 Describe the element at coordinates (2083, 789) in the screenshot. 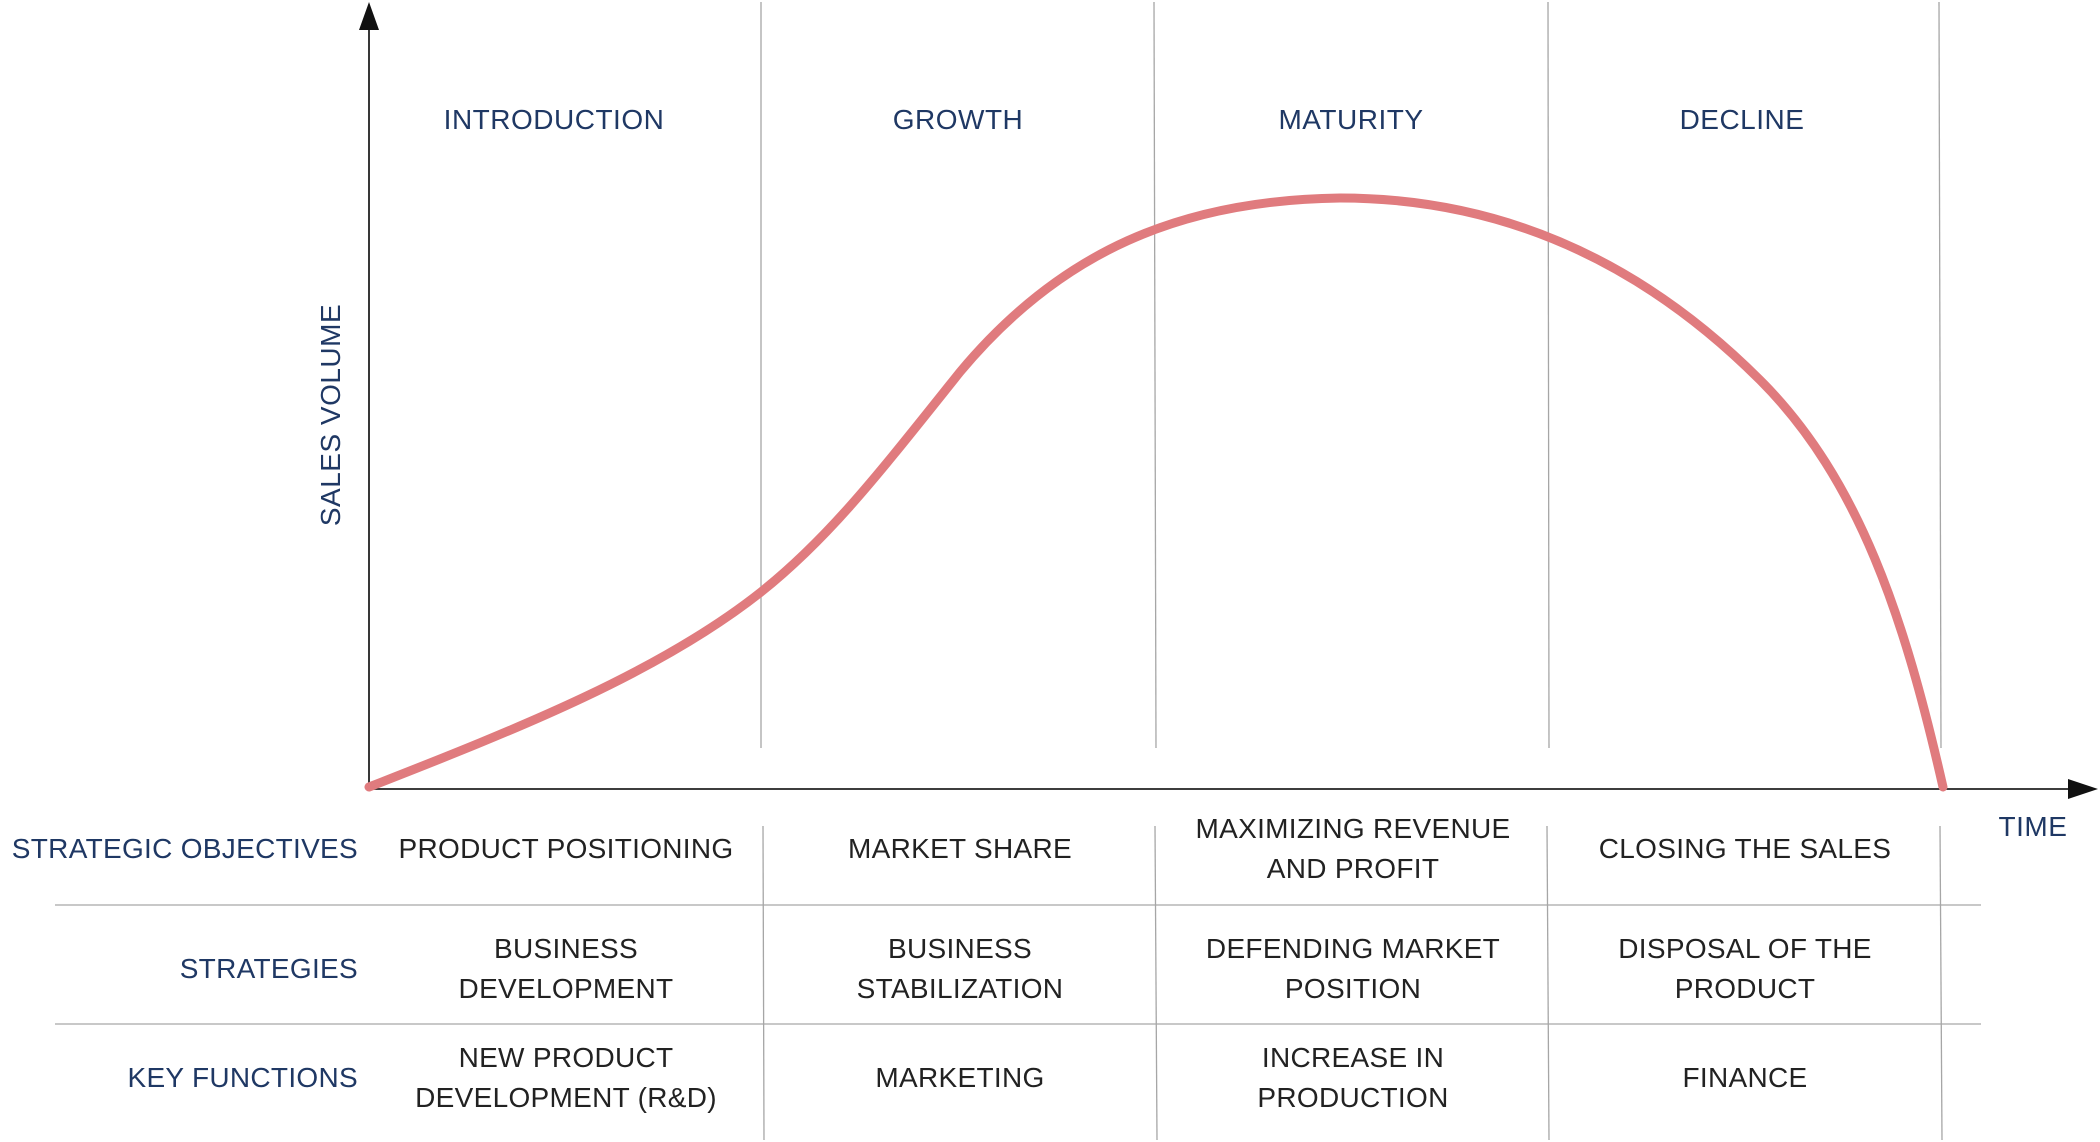

I see `x-axis-arrow-icon` at that location.